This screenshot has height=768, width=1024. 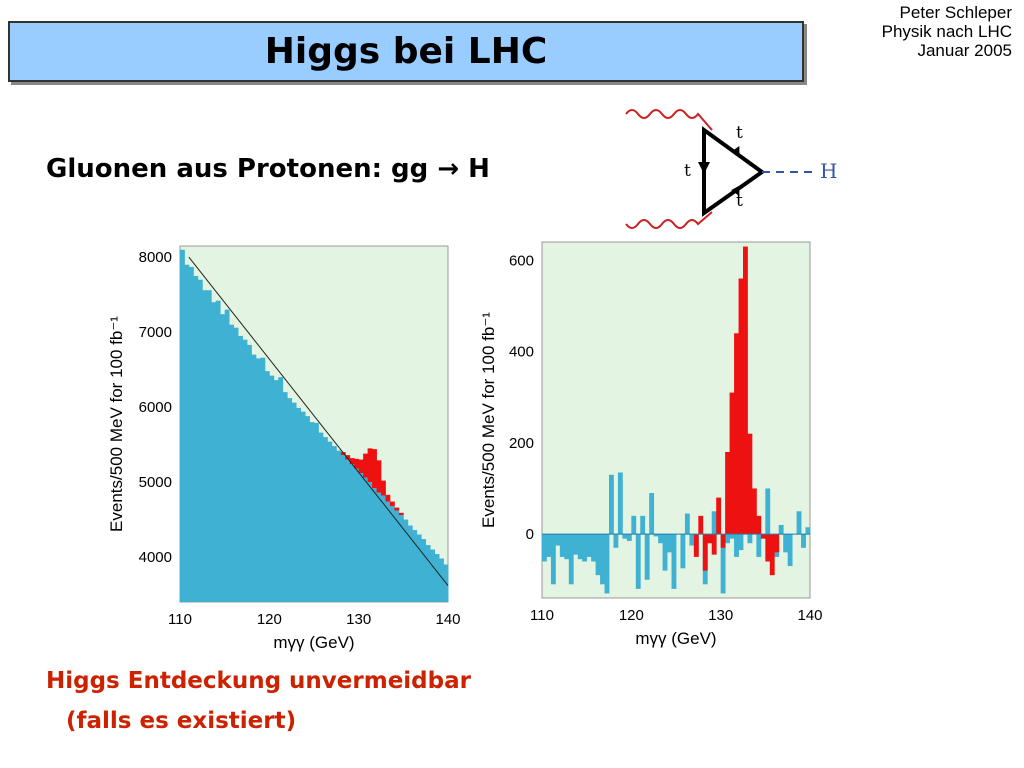 I want to click on y-tick-label: 600, so click(x=521, y=260).